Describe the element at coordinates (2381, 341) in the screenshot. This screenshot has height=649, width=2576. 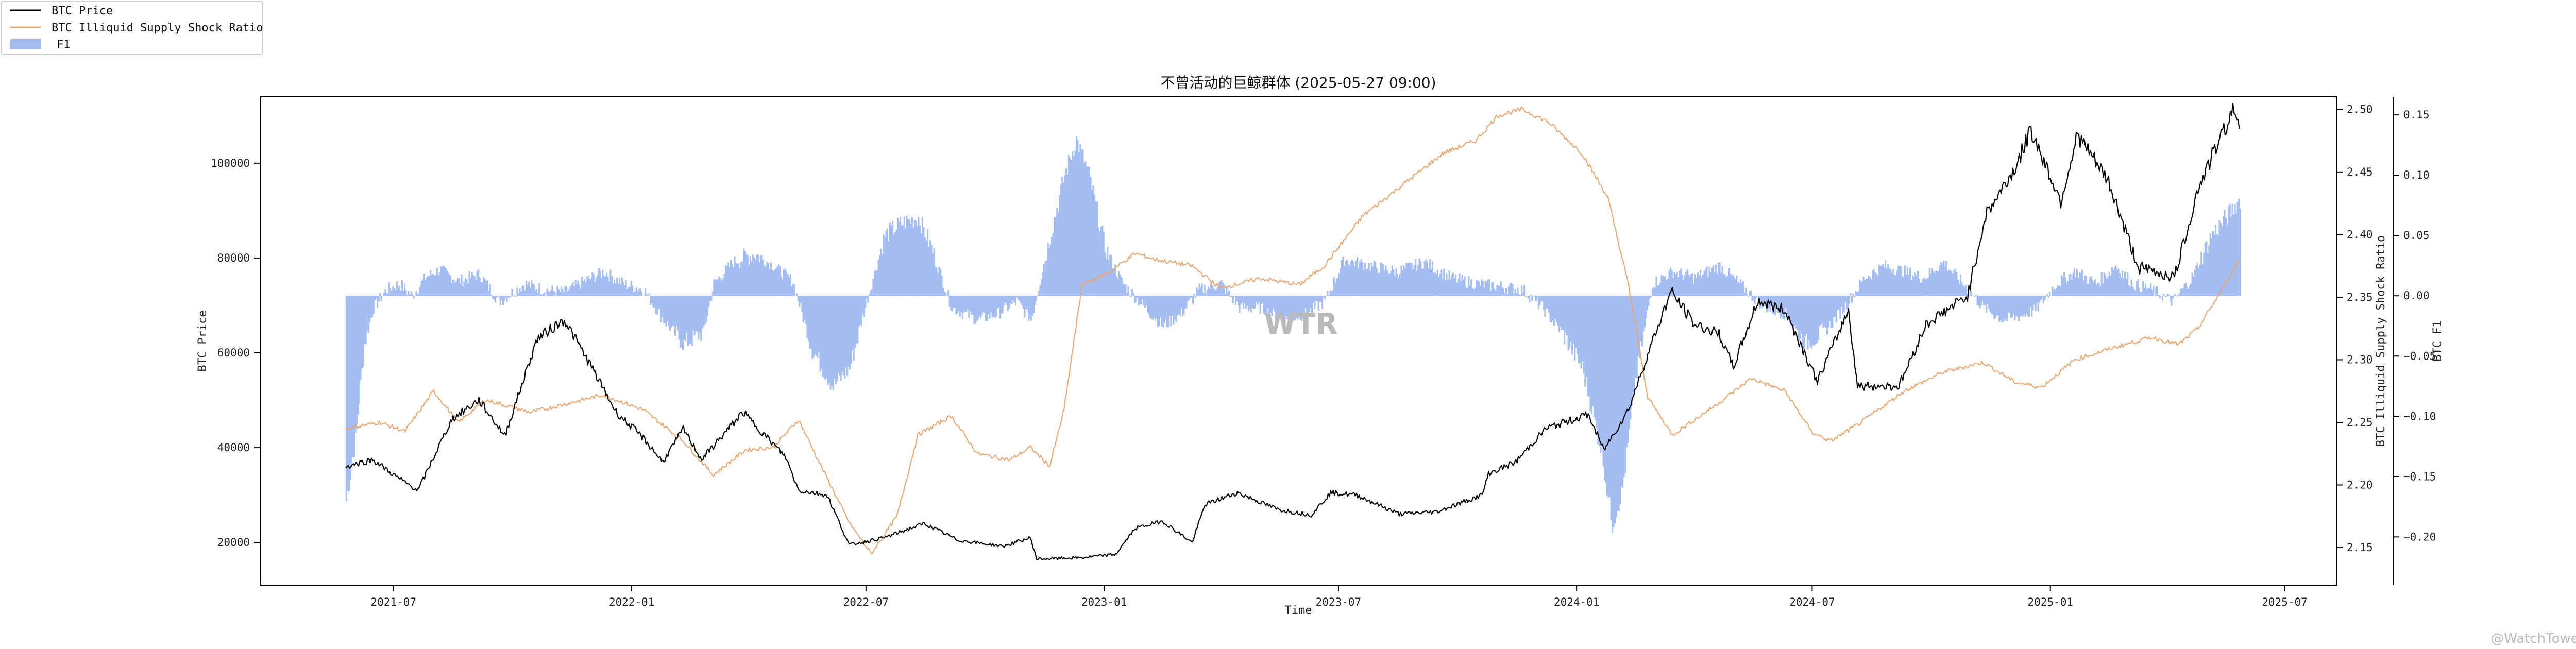
I see `ratio-axis-label: BTC Illiquid Supply Shock Ratio` at that location.